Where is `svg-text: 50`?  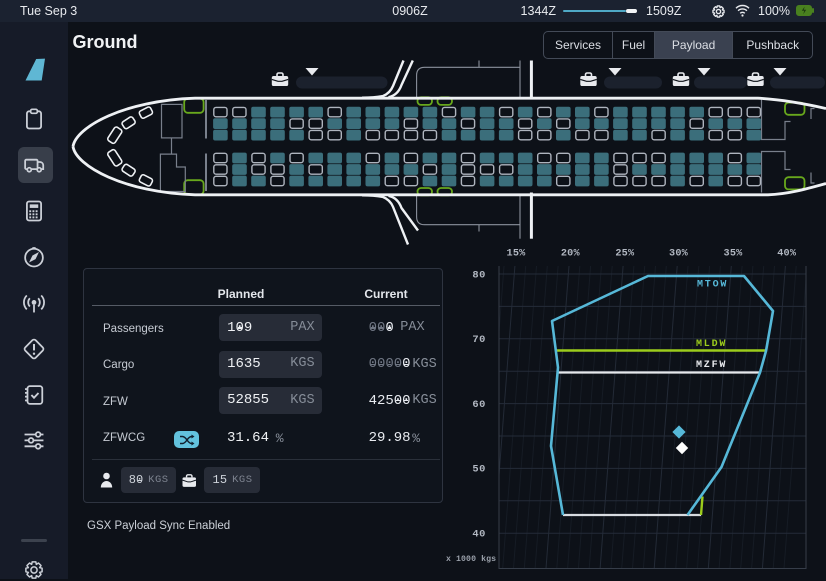
svg-text: 50 is located at coordinates (479, 470).